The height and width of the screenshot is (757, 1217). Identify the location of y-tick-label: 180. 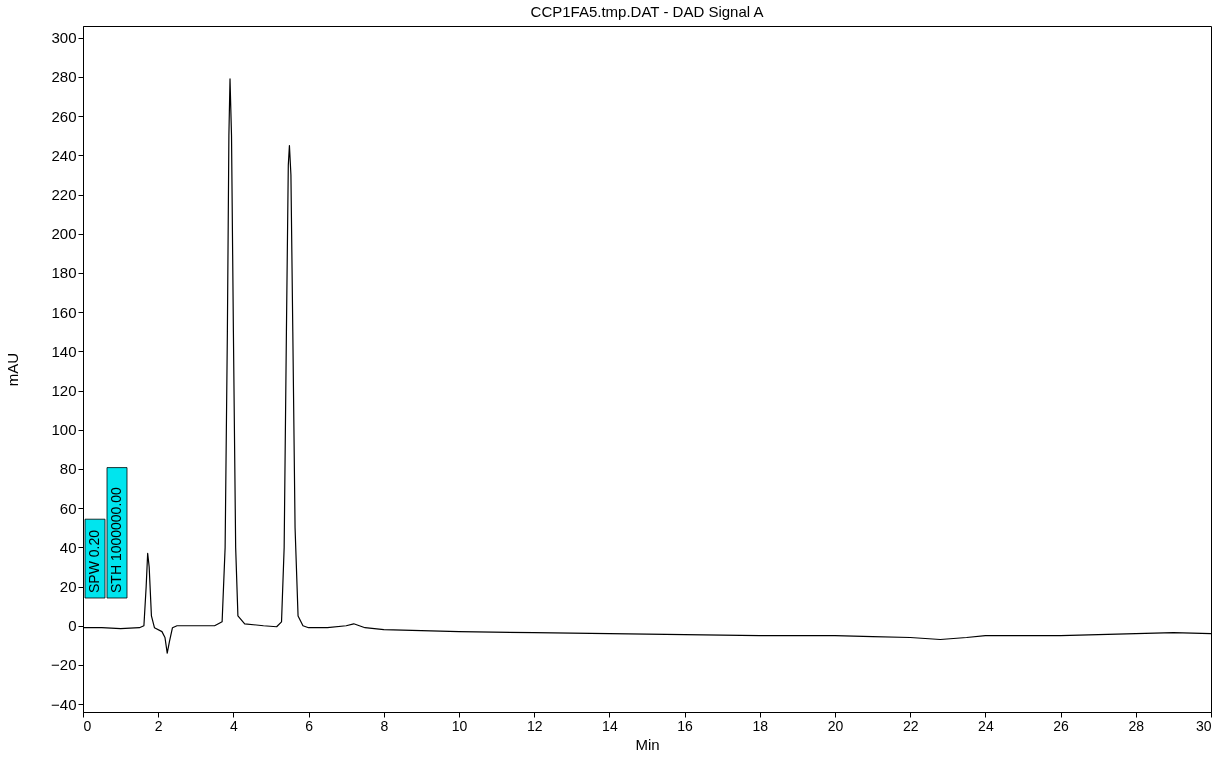
(64, 273).